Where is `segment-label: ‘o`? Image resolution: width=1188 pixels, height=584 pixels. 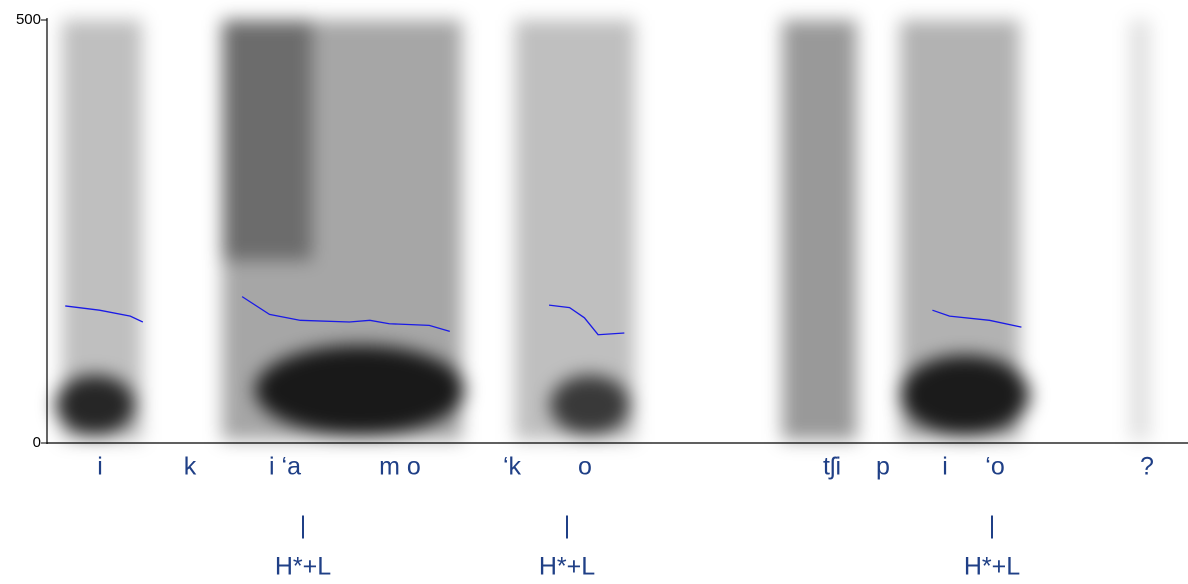 segment-label: ‘o is located at coordinates (994, 467).